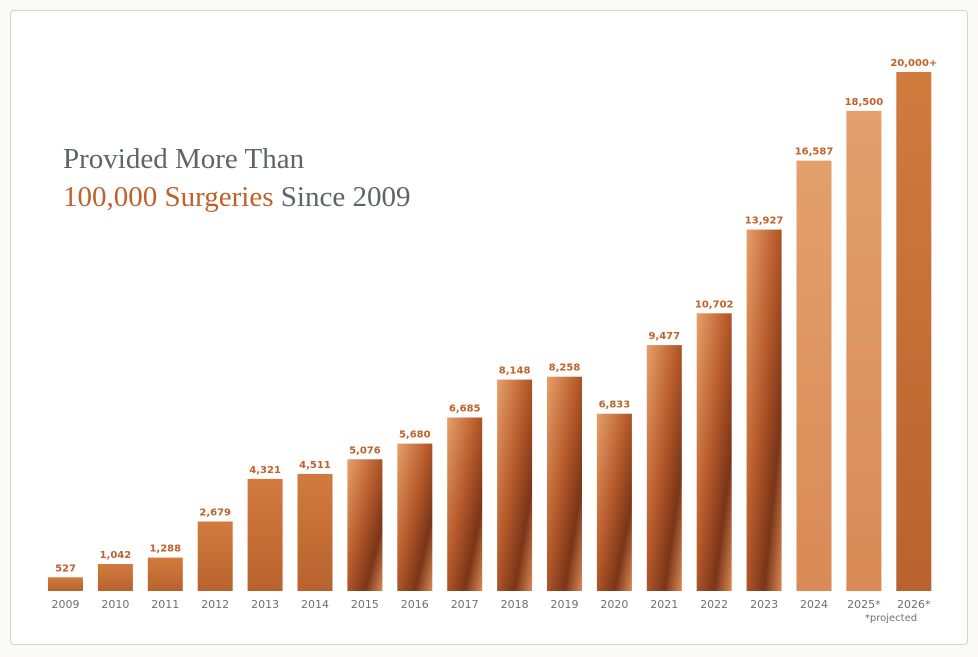 The width and height of the screenshot is (978, 657). What do you see at coordinates (664, 468) in the screenshot?
I see `bar-2021` at bounding box center [664, 468].